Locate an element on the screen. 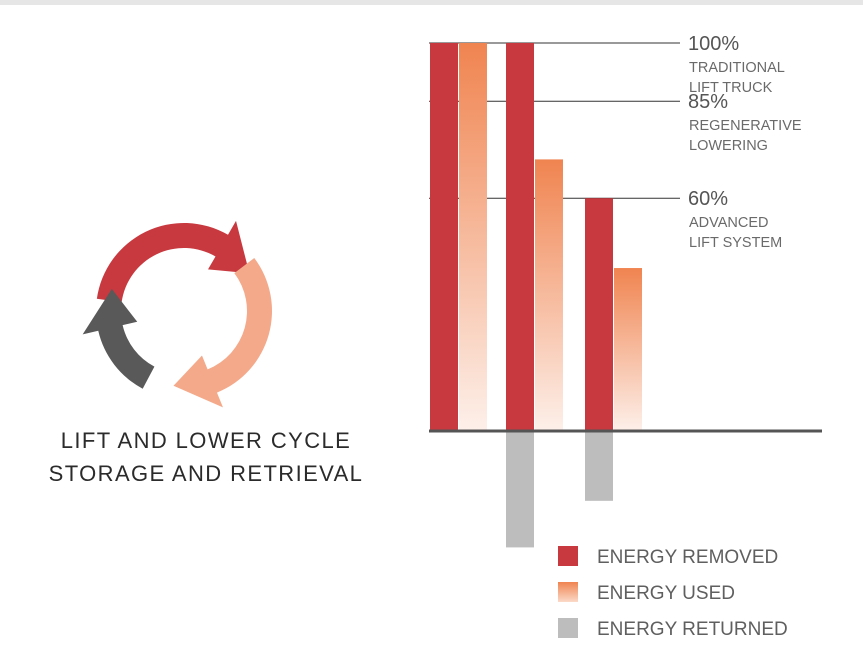 This screenshot has height=664, width=863. cycle-caption-line-1: LIFT AND LOWER CYCLE is located at coordinates (206, 440).